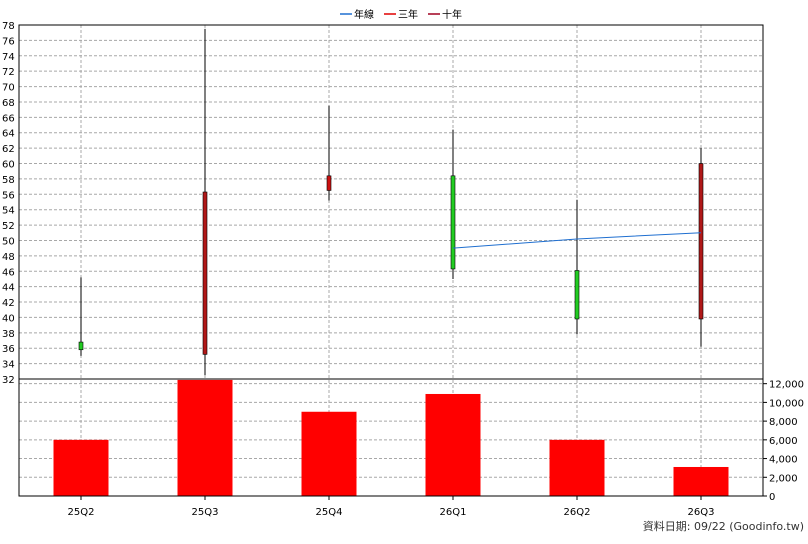 Image resolution: width=808 pixels, height=544 pixels. What do you see at coordinates (8, 318) in the screenshot?
I see `price-tick-label: 40` at bounding box center [8, 318].